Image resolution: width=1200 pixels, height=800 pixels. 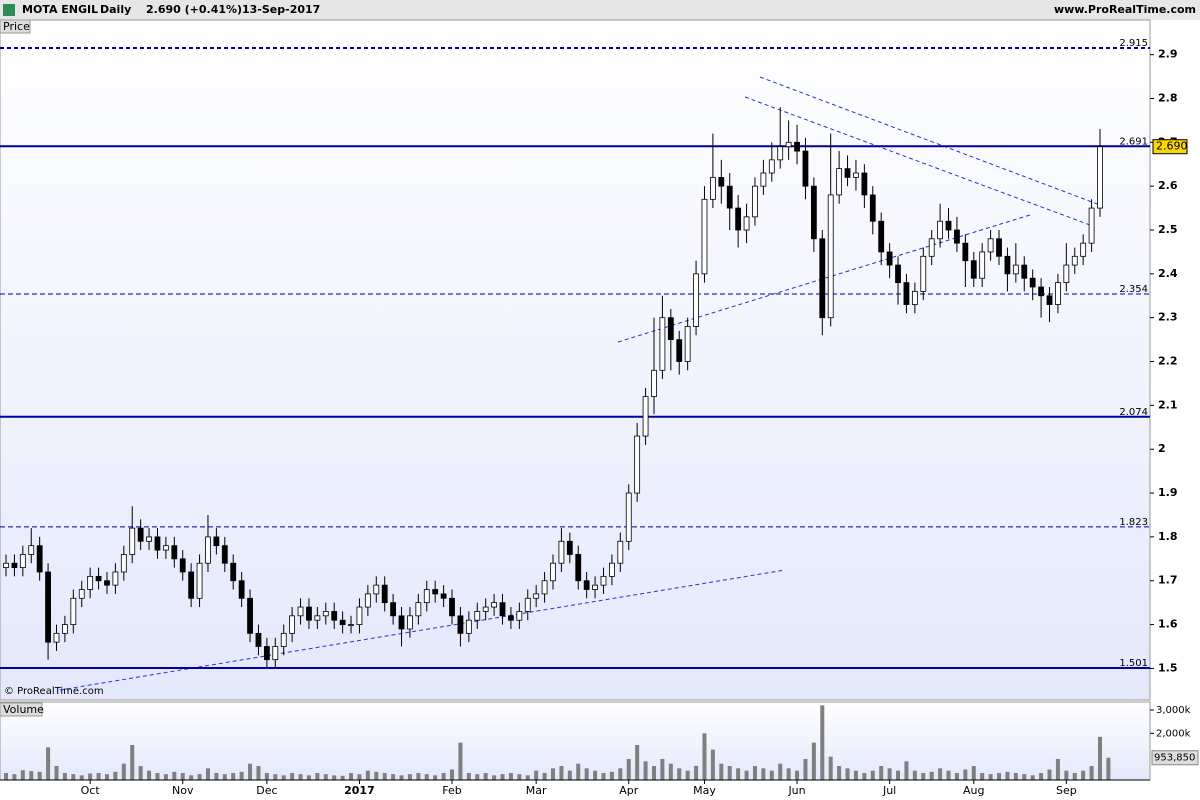 I want to click on y-tick-label: 1.9, so click(x=1168, y=492).